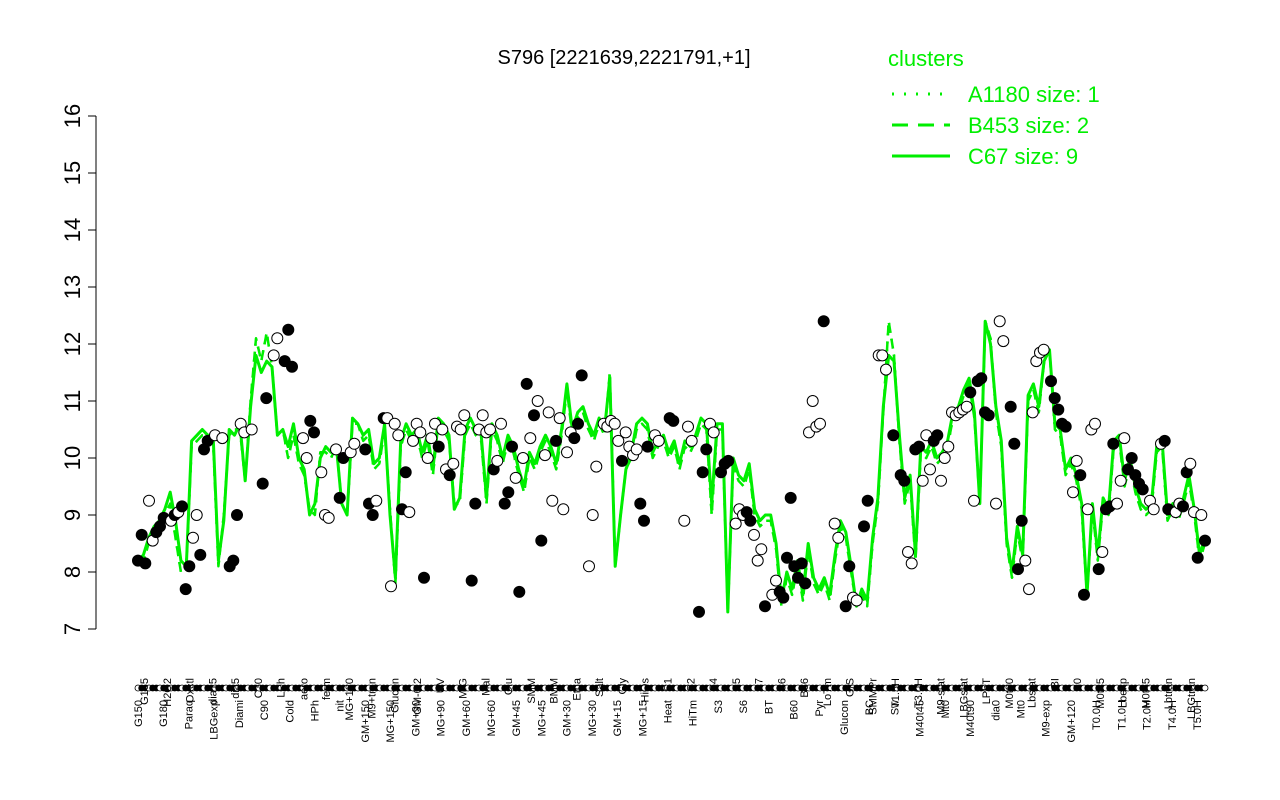  I want to click on x-tick-label: B60, so click(795, 710).